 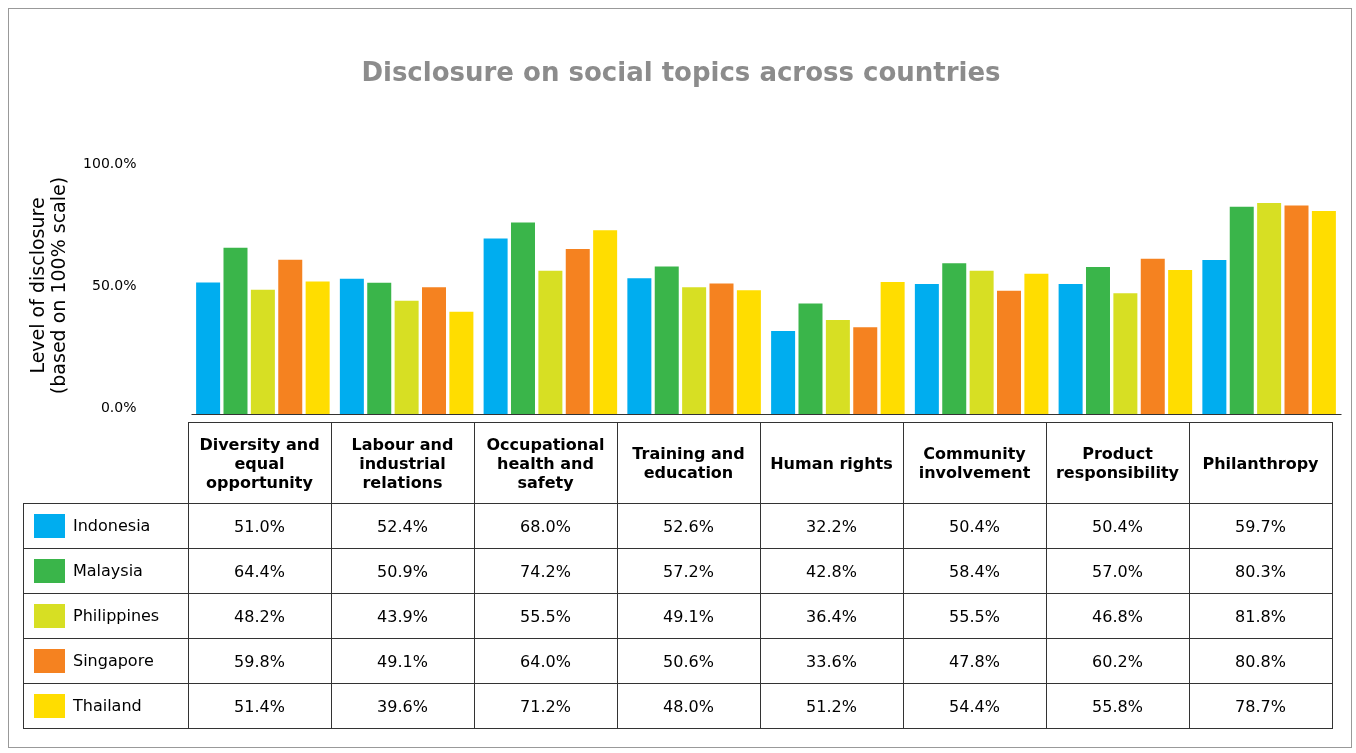 I want to click on data-label: 39.6%, so click(x=402, y=706).